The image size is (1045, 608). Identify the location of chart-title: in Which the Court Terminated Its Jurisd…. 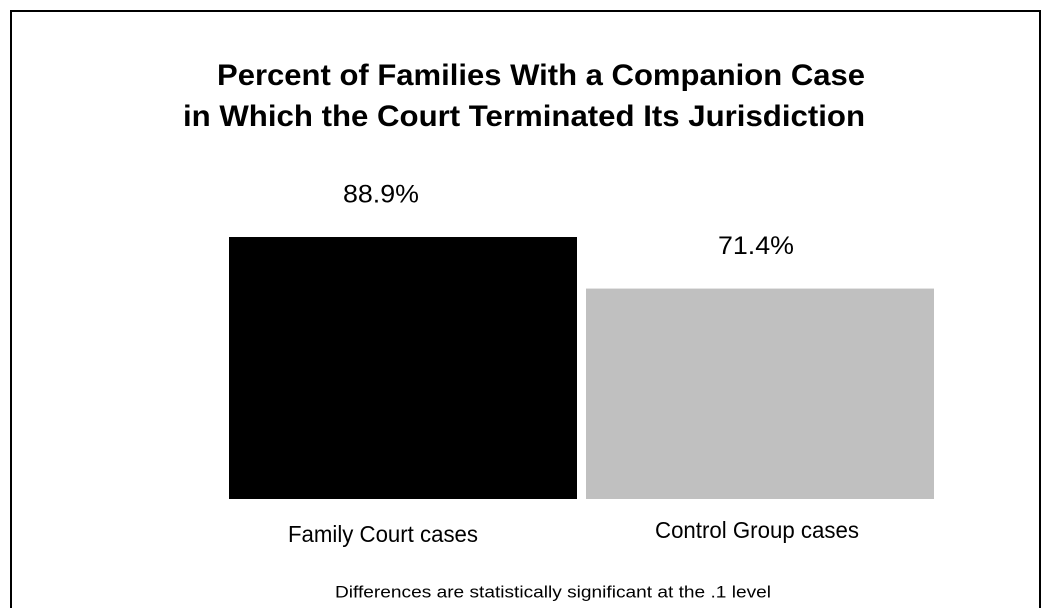
(524, 116).